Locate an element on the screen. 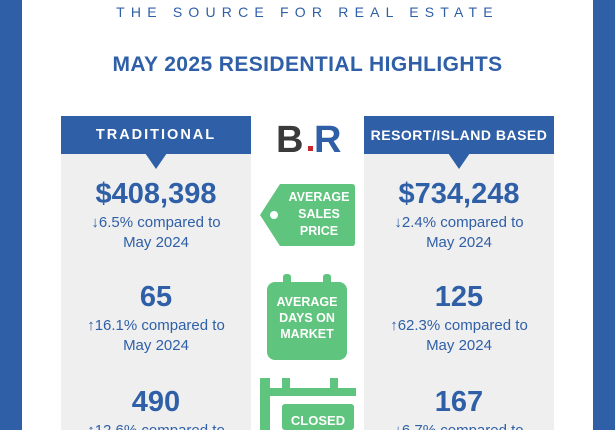  traditional-header: TRADITIONAL is located at coordinates (156, 142).